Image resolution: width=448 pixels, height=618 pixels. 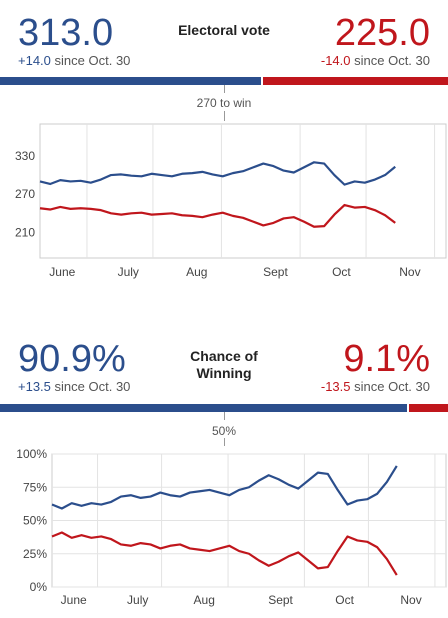 I want to click on win-y-tick-label: 0%, so click(x=39, y=587).